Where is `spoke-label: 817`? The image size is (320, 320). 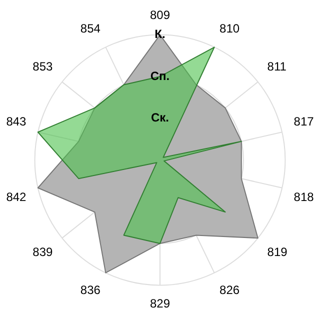
spoke-label: 817 is located at coordinates (304, 121).